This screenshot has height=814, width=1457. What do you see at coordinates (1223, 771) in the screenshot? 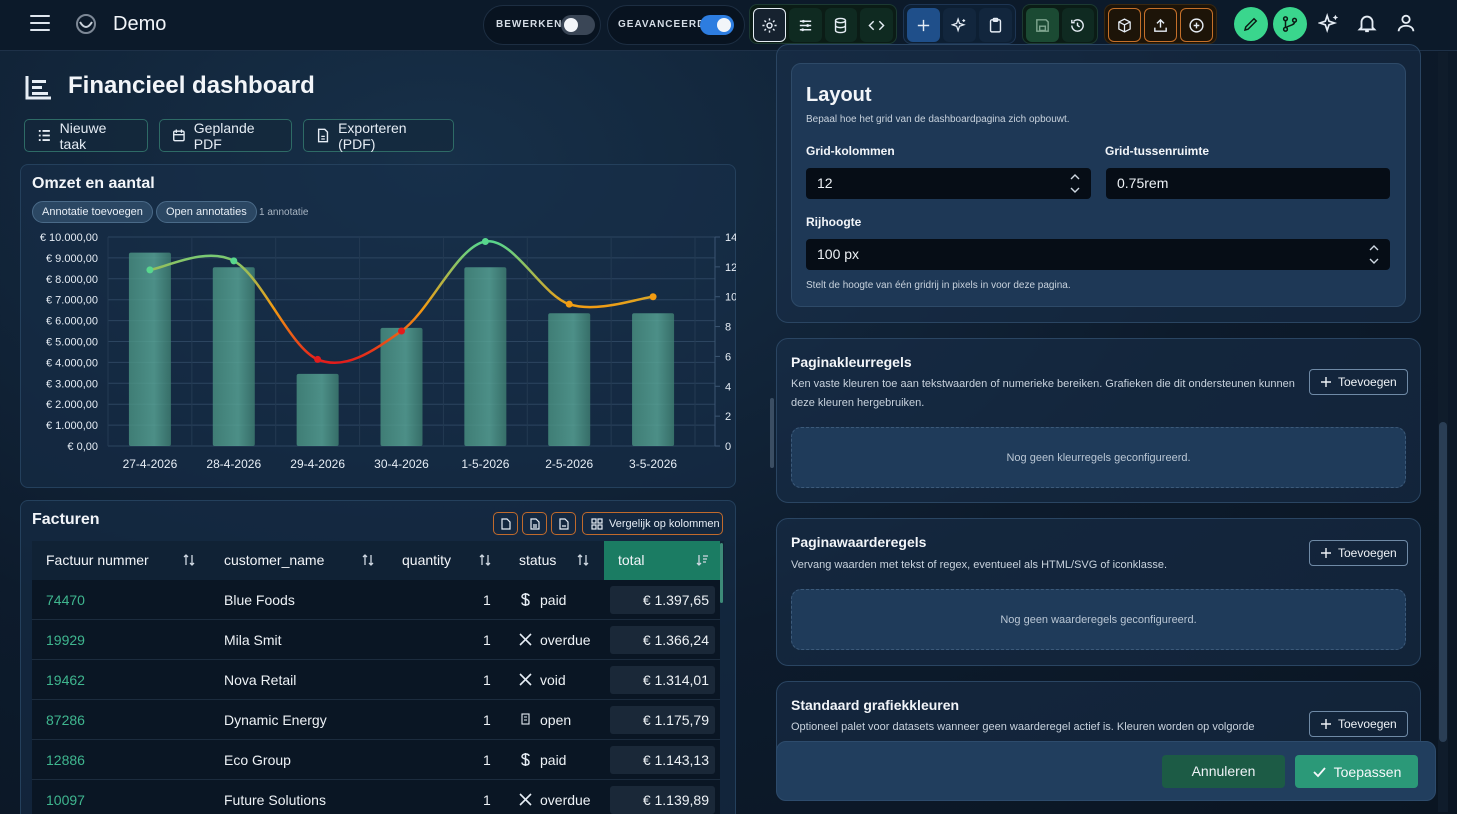
I see `cancel-button: Annuleren` at bounding box center [1223, 771].